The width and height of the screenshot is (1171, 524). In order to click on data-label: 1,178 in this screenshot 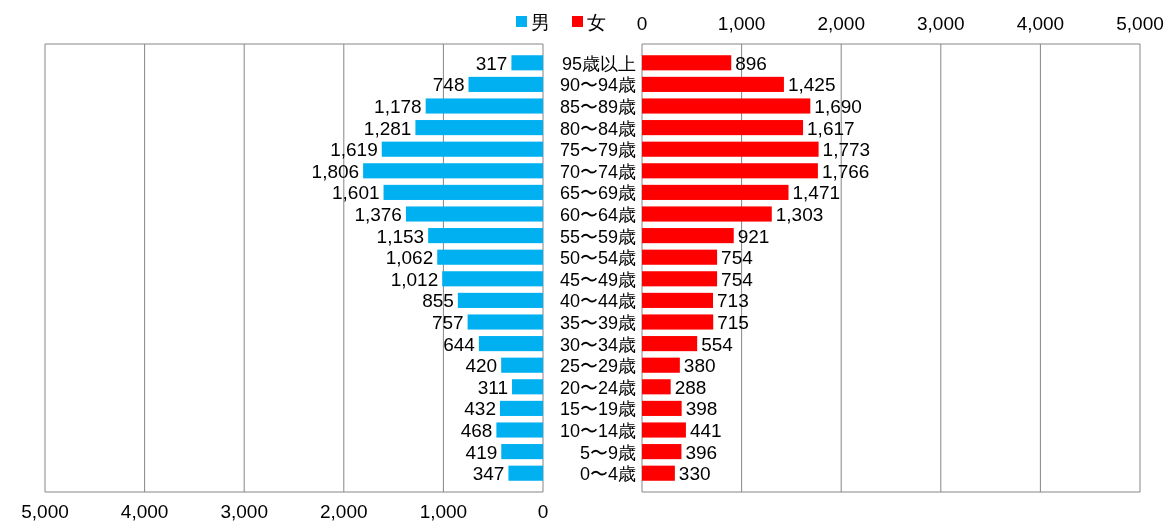, I will do `click(398, 106)`.